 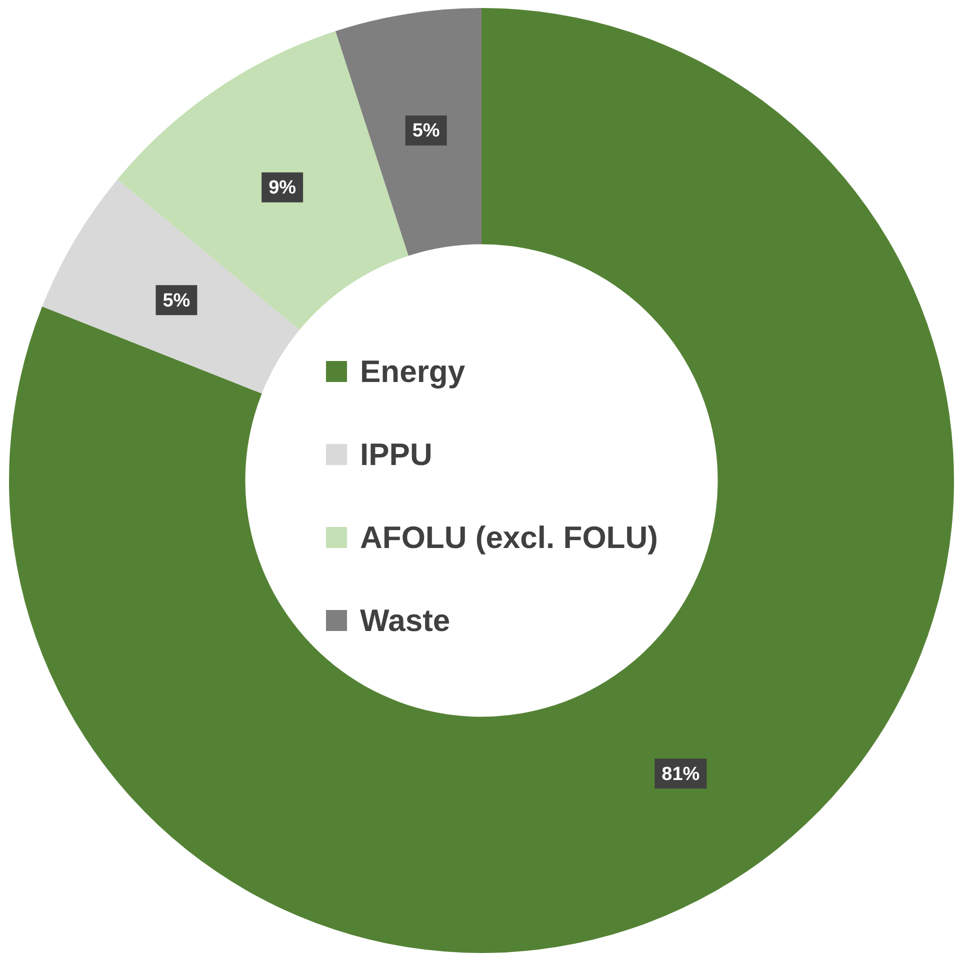 I want to click on legend-label: AFOLU (excl. FOLU), so click(x=509, y=538).